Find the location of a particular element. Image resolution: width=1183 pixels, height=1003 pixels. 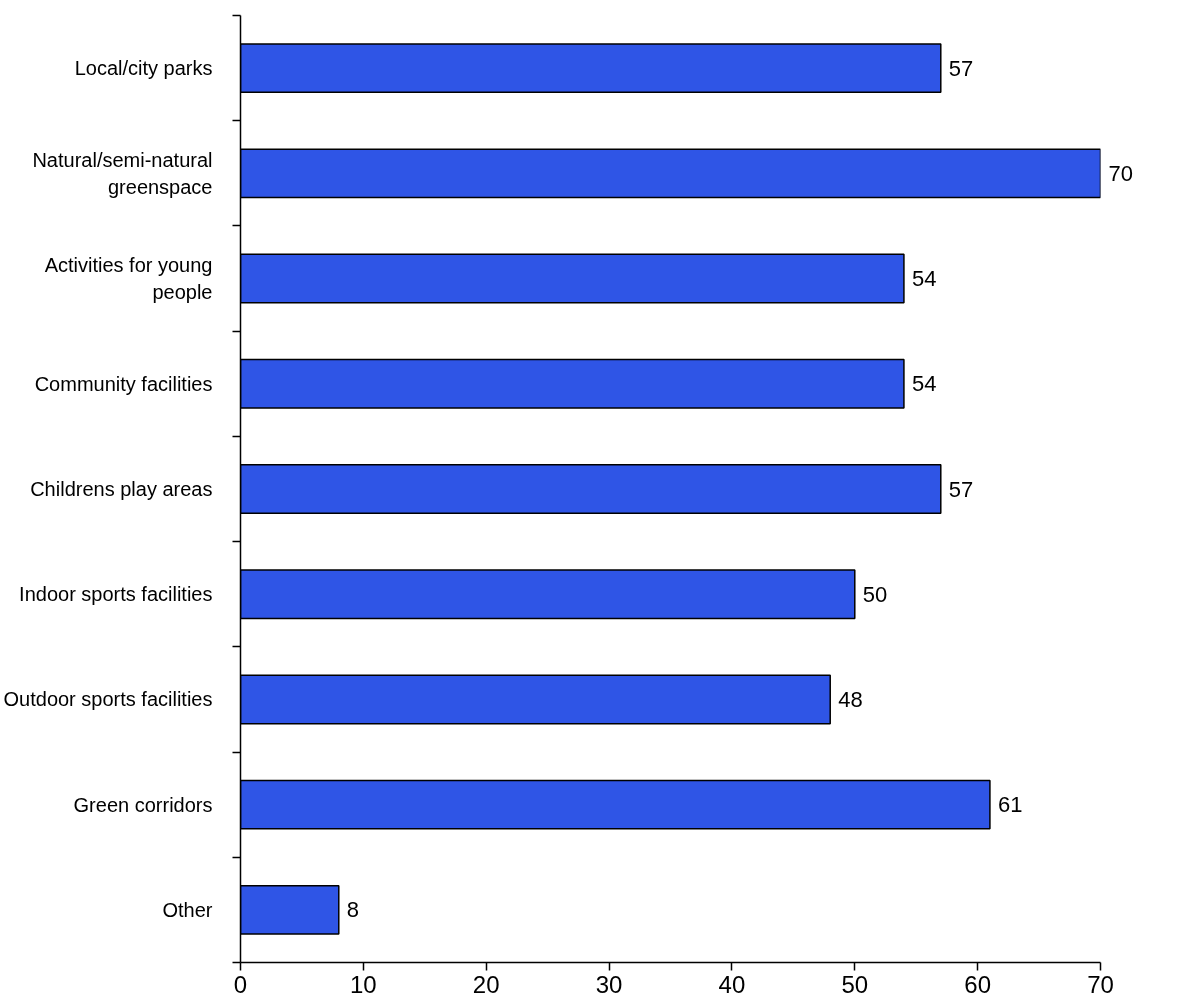

x-tick-label: 0 is located at coordinates (240, 984).